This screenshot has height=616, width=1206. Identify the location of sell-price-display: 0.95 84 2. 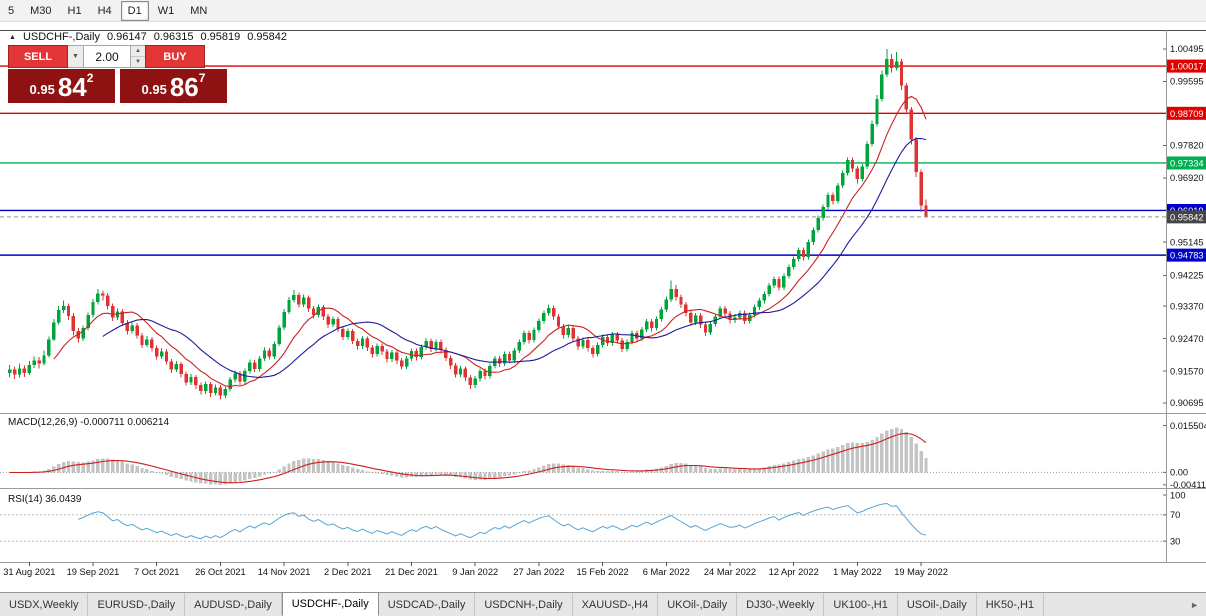
(61, 86).